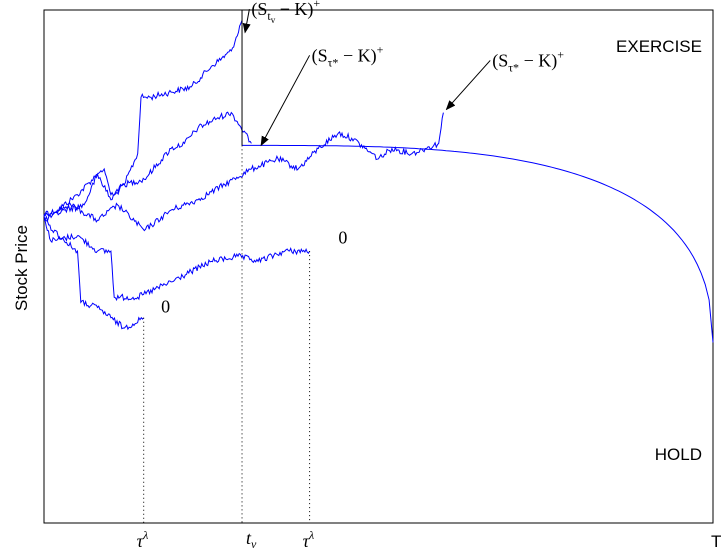  What do you see at coordinates (429, 538) in the screenshot?
I see `tick-labels: τλ τλ tv T` at bounding box center [429, 538].